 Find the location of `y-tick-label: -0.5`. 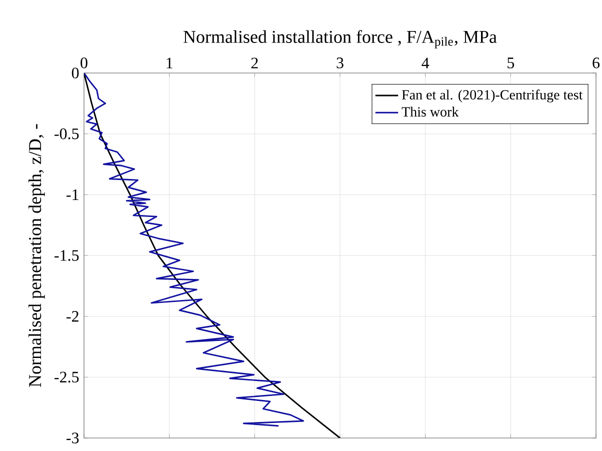

y-tick-label: -0.5 is located at coordinates (66, 134).